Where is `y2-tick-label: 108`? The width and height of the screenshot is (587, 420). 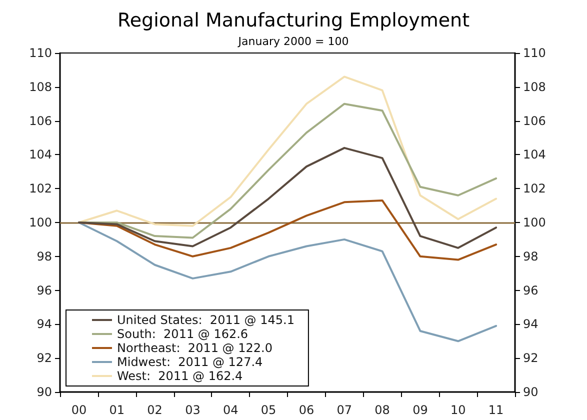 y2-tick-label: 108 is located at coordinates (534, 87).